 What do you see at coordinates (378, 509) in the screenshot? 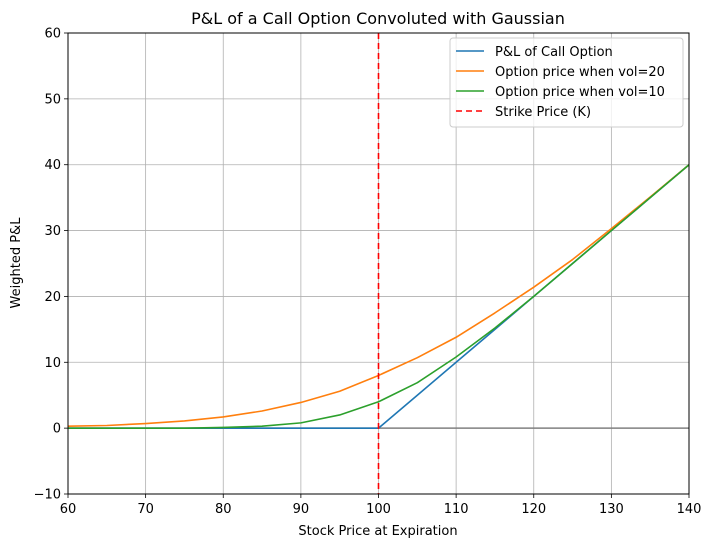
I see `x-tick-label: 100` at bounding box center [378, 509].